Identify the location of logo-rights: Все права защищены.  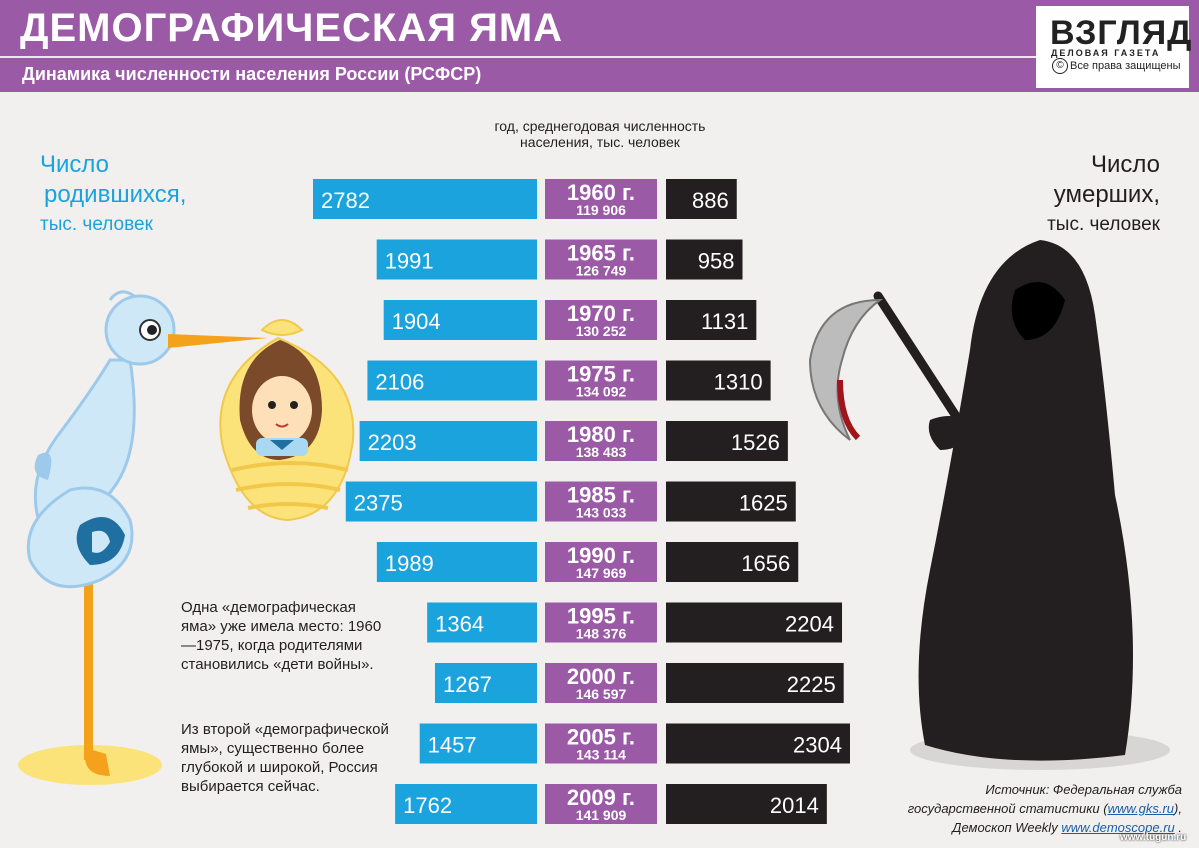
(1125, 66).